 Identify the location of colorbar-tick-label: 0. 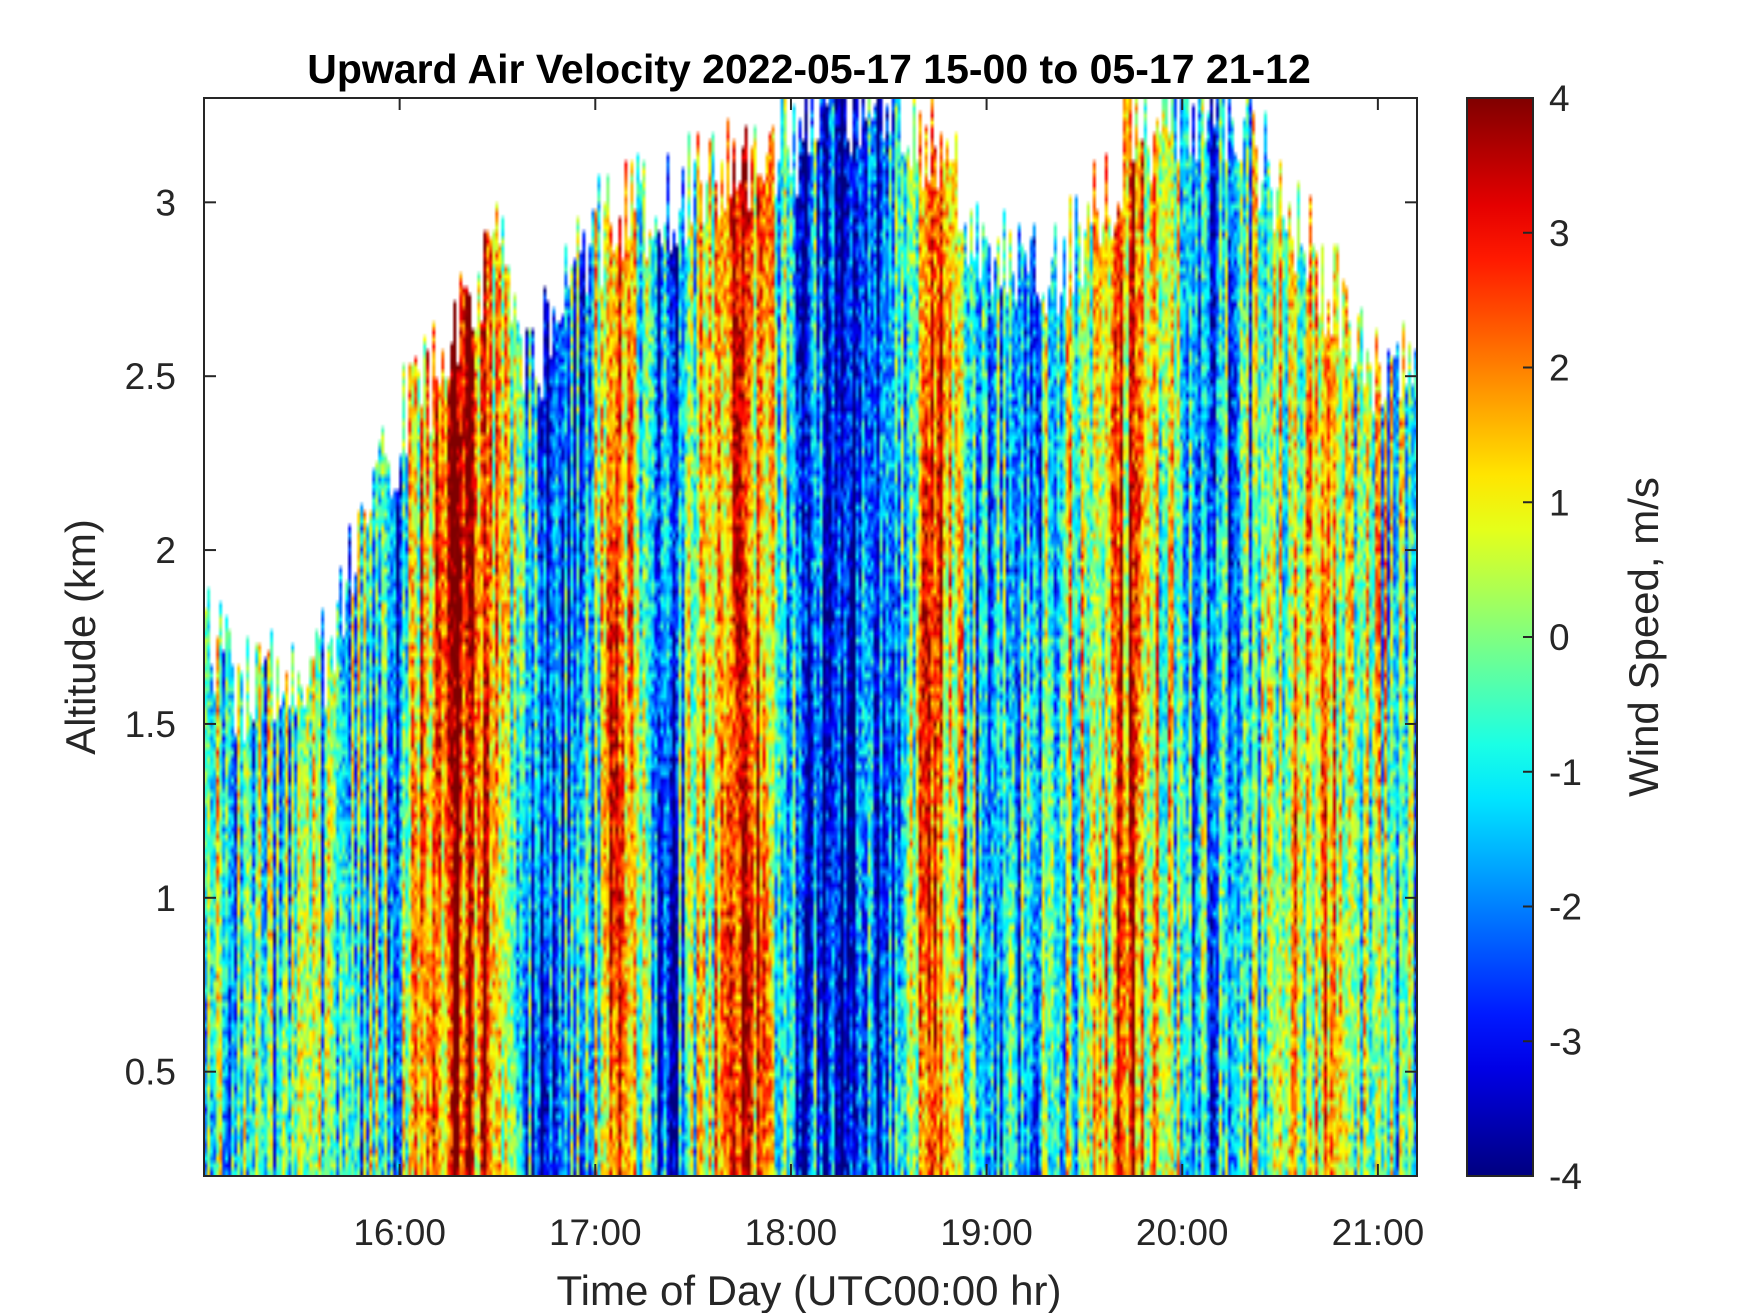
(1559, 637).